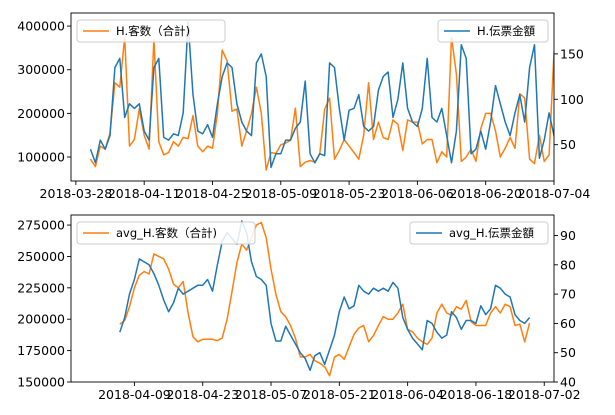 This screenshot has height=415, width=615. I want to click on x-tick-label: 2018-05-23, so click(349, 193).